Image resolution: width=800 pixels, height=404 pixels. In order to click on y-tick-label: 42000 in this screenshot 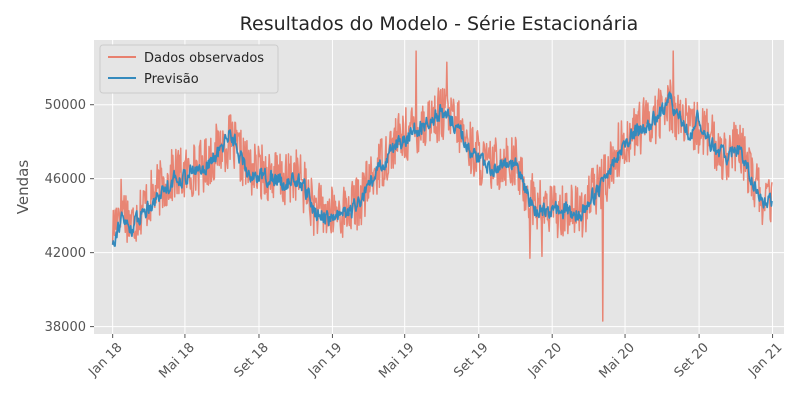, I will do `click(65, 253)`.